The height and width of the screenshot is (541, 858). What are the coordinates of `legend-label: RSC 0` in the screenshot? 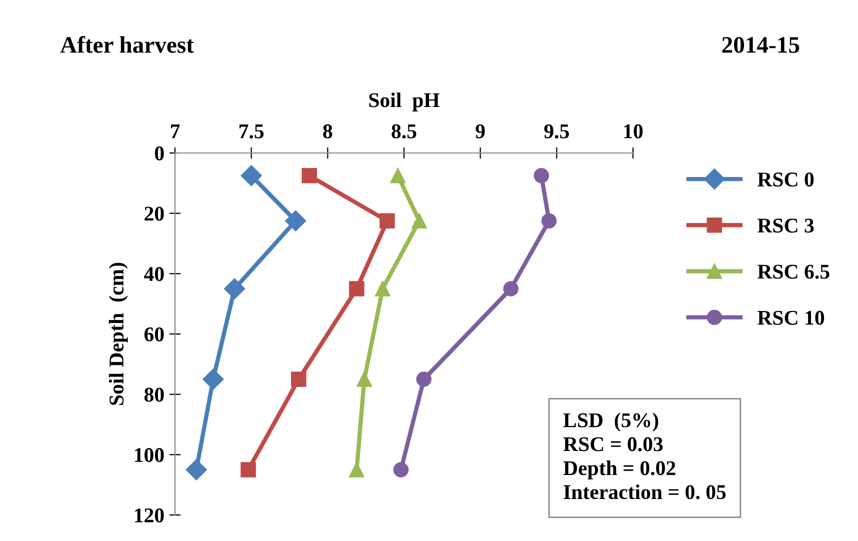 It's located at (785, 179).